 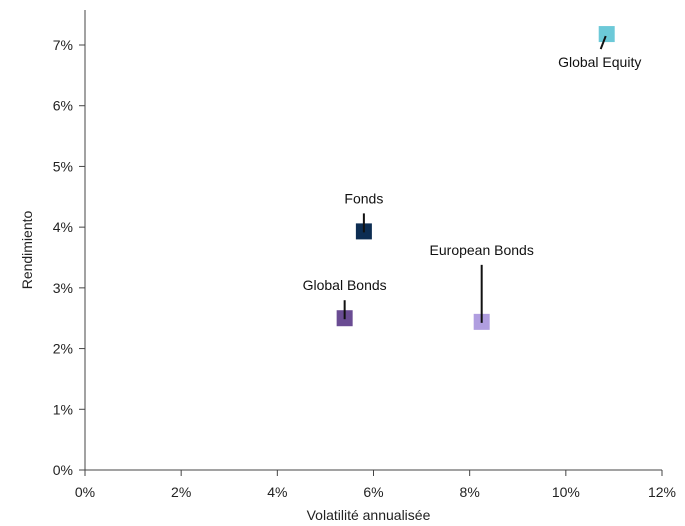 What do you see at coordinates (345, 302) in the screenshot?
I see `data-point-group: Global Bonds` at bounding box center [345, 302].